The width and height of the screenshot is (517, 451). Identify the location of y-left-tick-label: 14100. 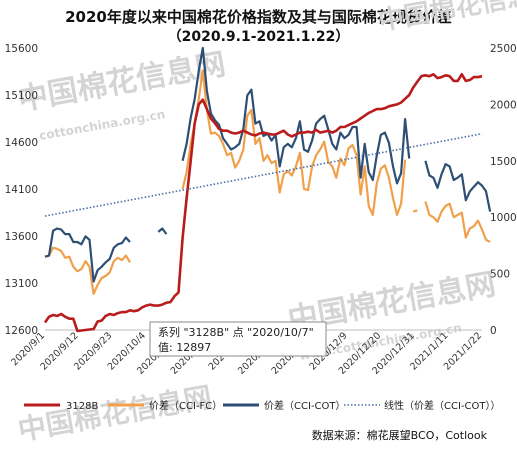
(21, 190).